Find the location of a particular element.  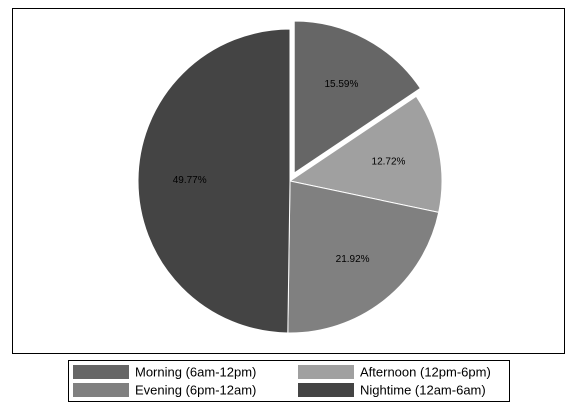

legend-label: Morning (6am-12pm) is located at coordinates (195, 371).